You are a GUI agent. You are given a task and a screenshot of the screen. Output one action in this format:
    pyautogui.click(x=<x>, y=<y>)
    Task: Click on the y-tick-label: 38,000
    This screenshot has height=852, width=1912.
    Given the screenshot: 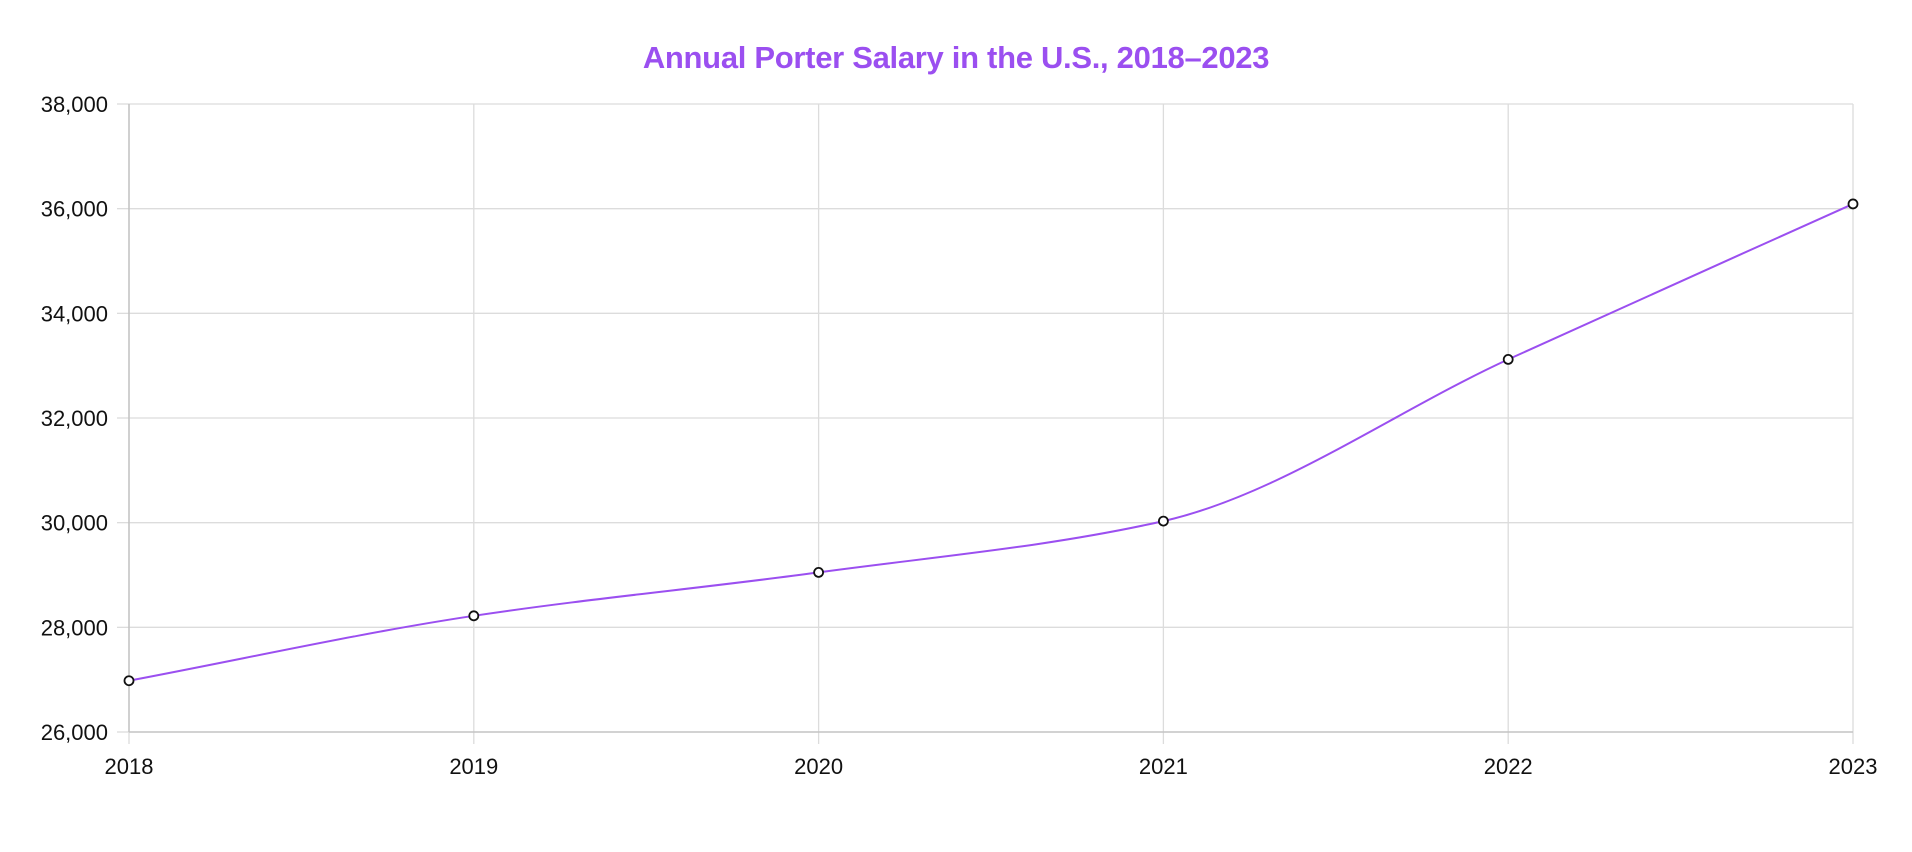 What is the action you would take?
    pyautogui.click(x=74, y=104)
    